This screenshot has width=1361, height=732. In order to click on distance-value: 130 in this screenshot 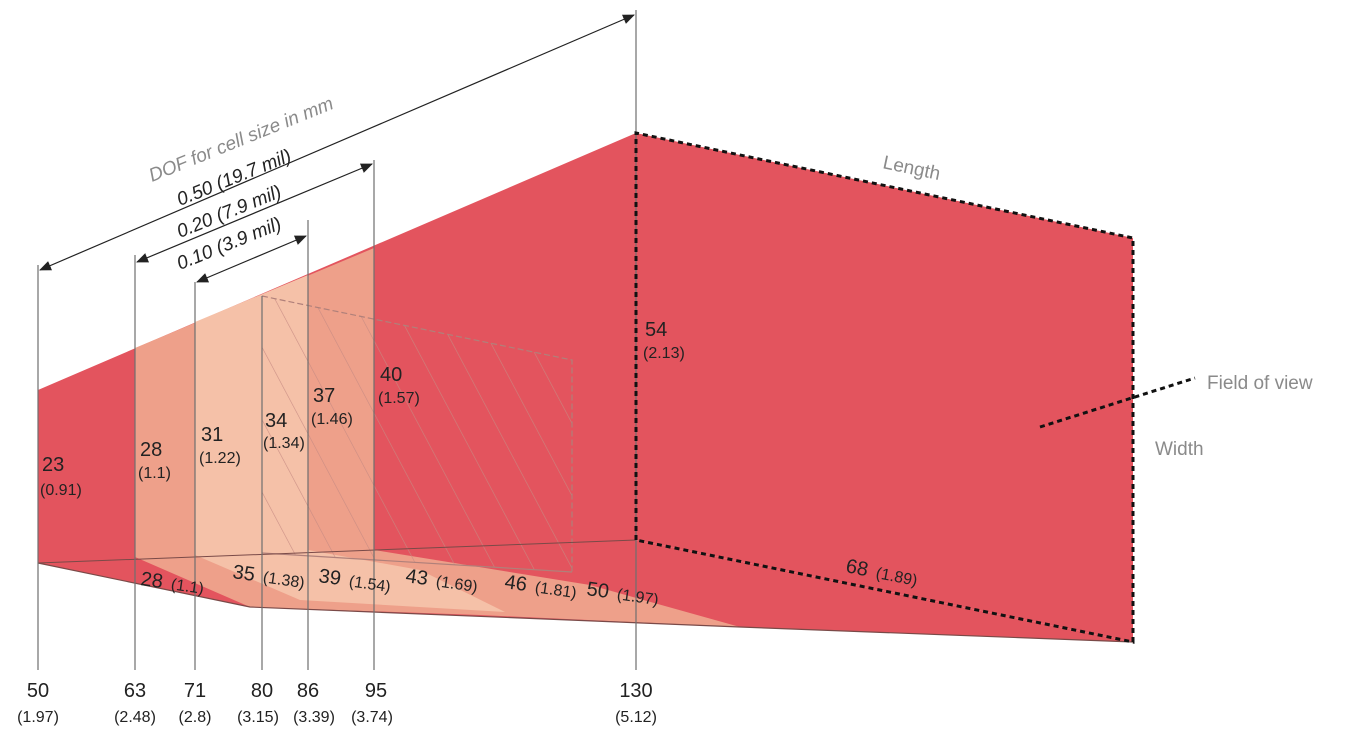, I will do `click(635, 691)`.